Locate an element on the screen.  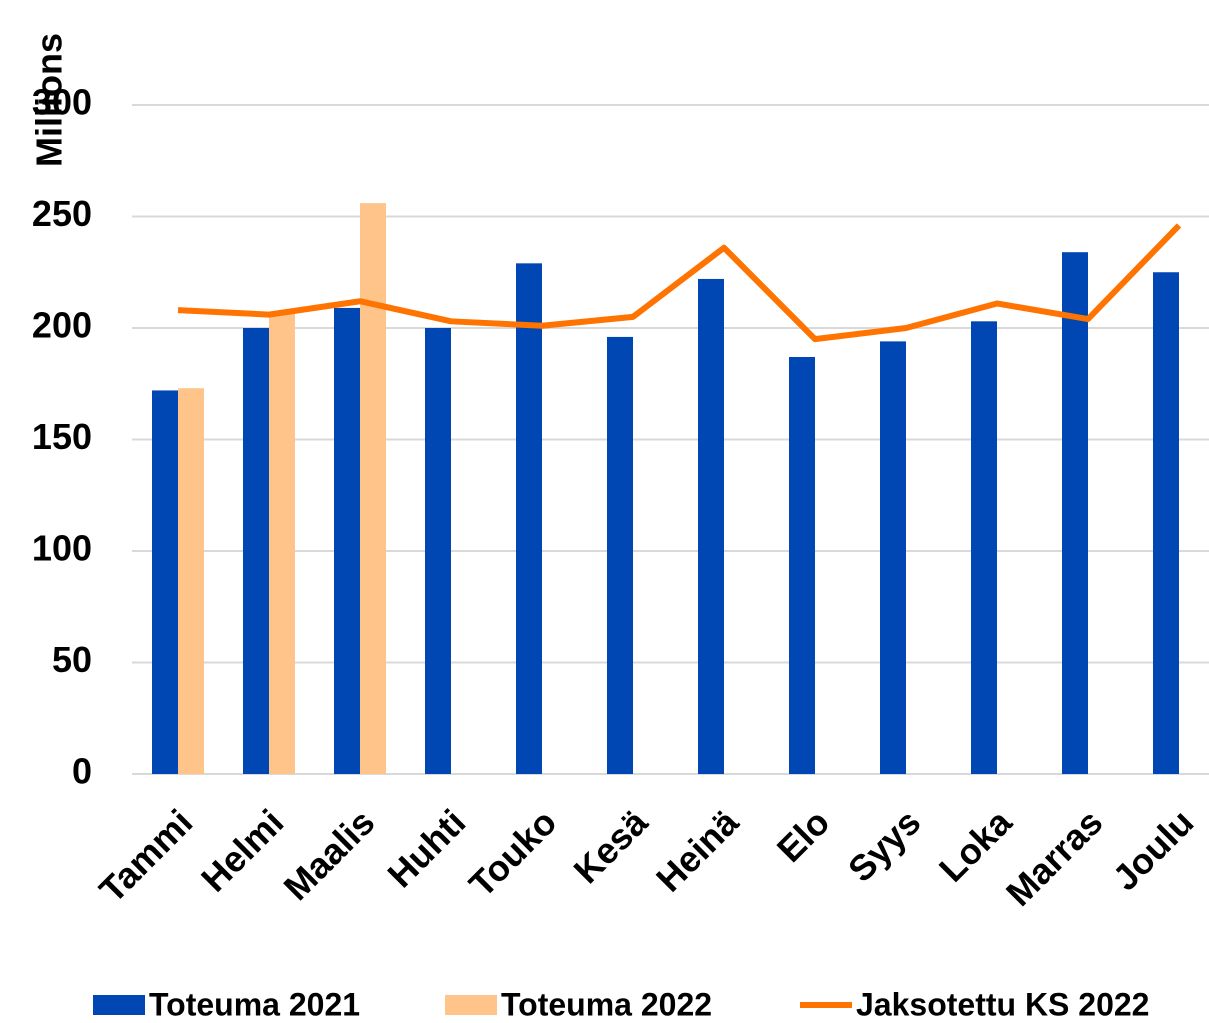
x-tick-label: Elo is located at coordinates (803, 835).